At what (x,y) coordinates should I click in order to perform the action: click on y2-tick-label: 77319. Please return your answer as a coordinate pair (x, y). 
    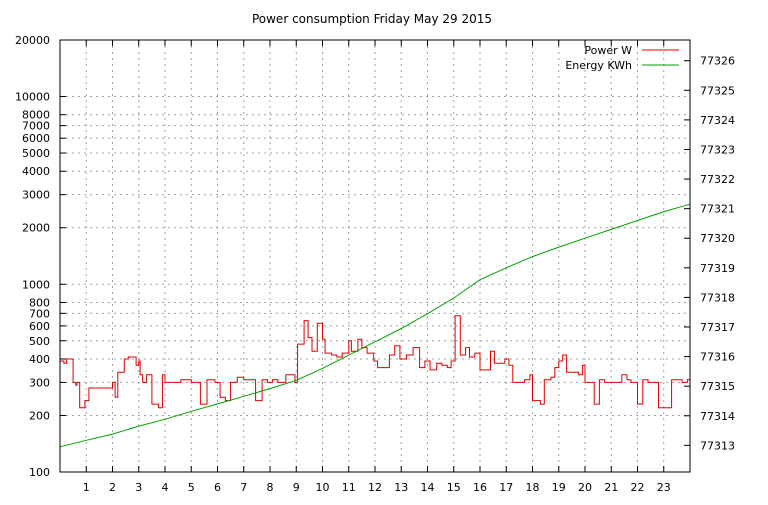
    Looking at the image, I should click on (717, 268).